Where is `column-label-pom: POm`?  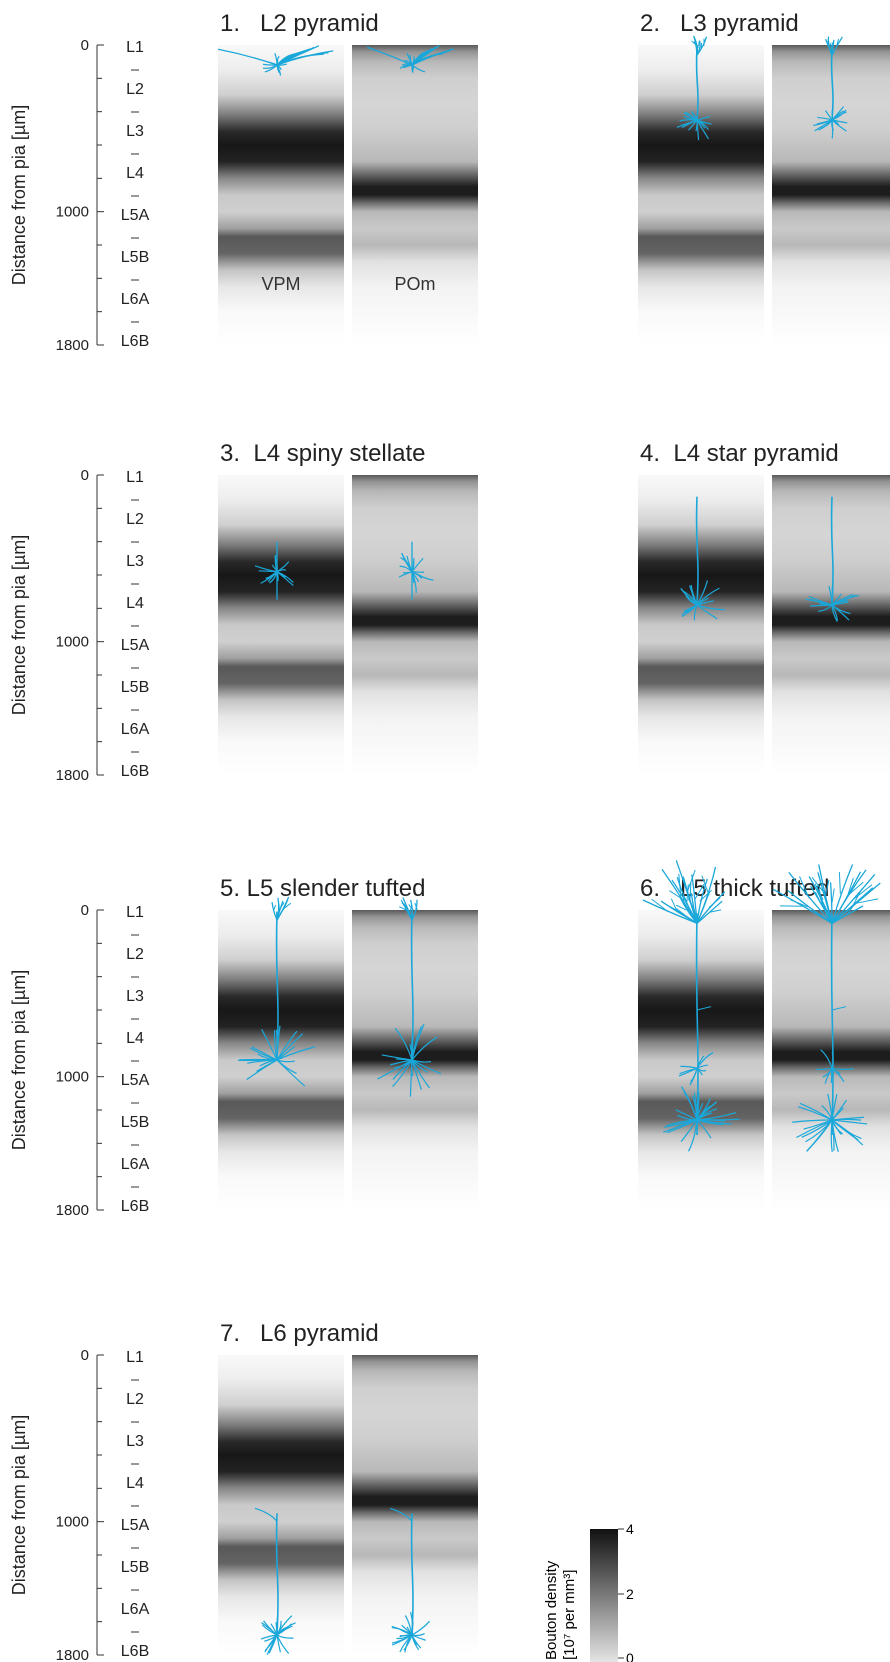 column-label-pom: POm is located at coordinates (414, 284).